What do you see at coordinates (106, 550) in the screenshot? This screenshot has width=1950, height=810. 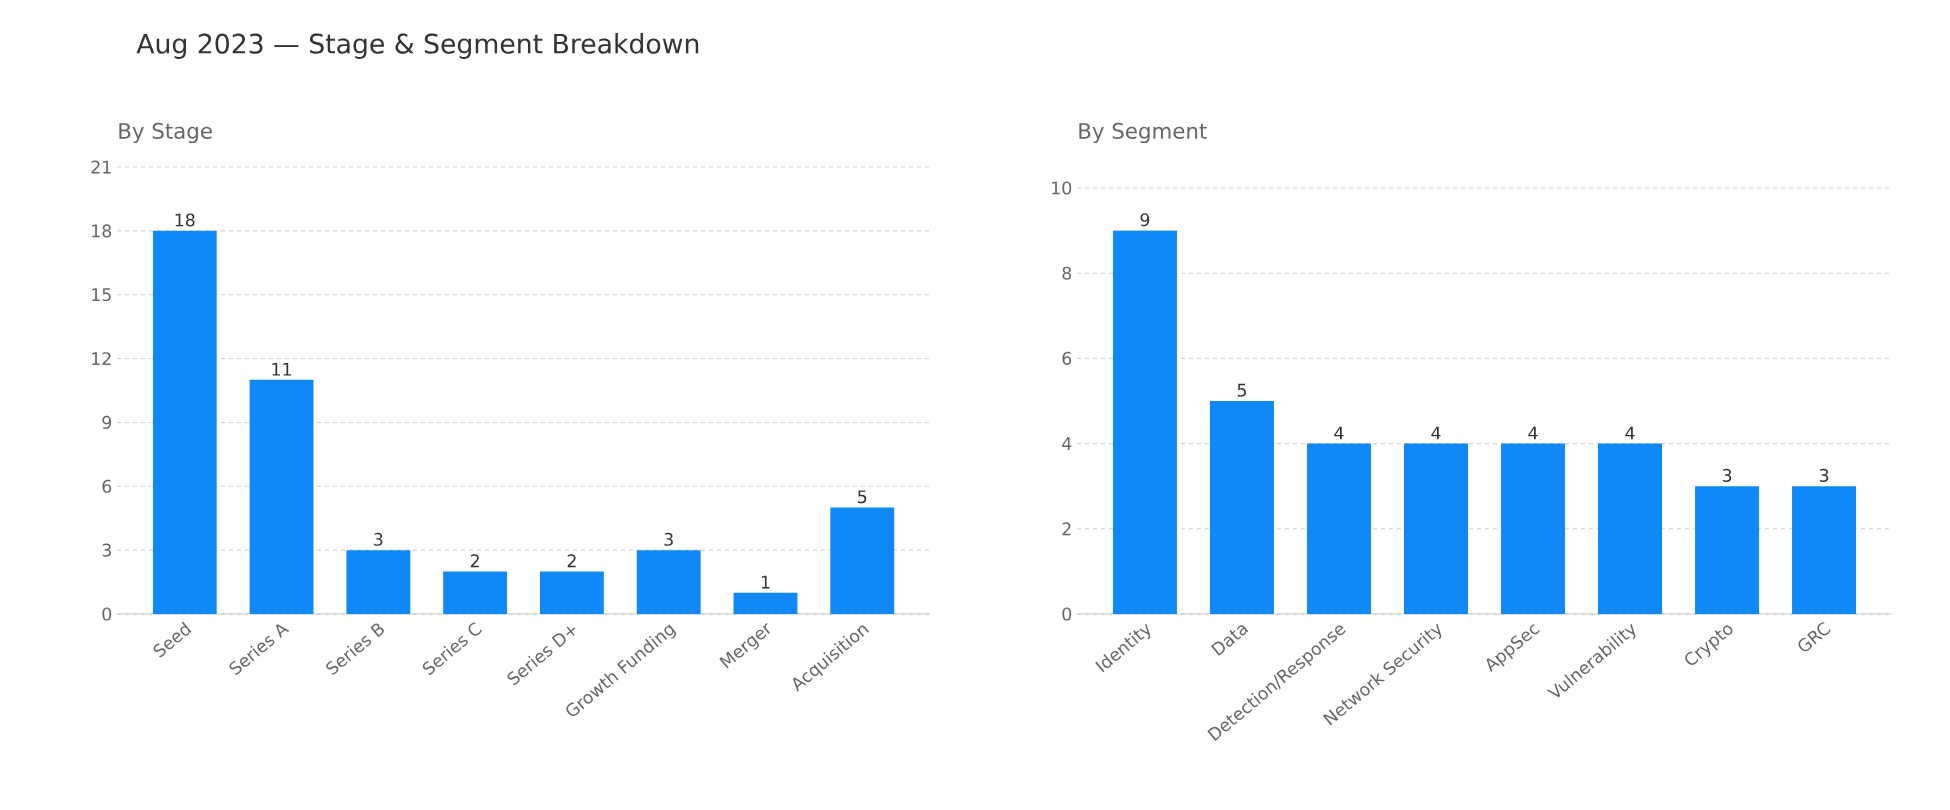 I see `y-tick-label: 3` at bounding box center [106, 550].